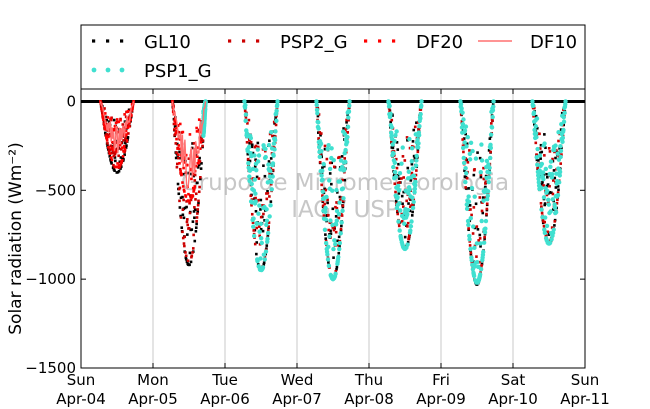 The width and height of the screenshot is (650, 409). What do you see at coordinates (224, 380) in the screenshot?
I see `x-tick-day: Tue` at bounding box center [224, 380].